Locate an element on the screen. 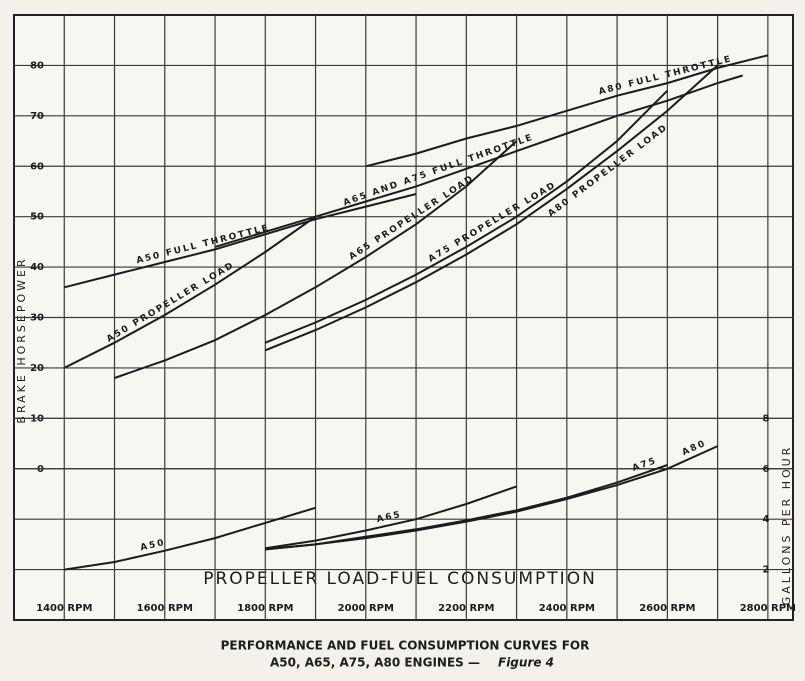 The image size is (805, 681). y2-tick-label: 2 is located at coordinates (766, 570).